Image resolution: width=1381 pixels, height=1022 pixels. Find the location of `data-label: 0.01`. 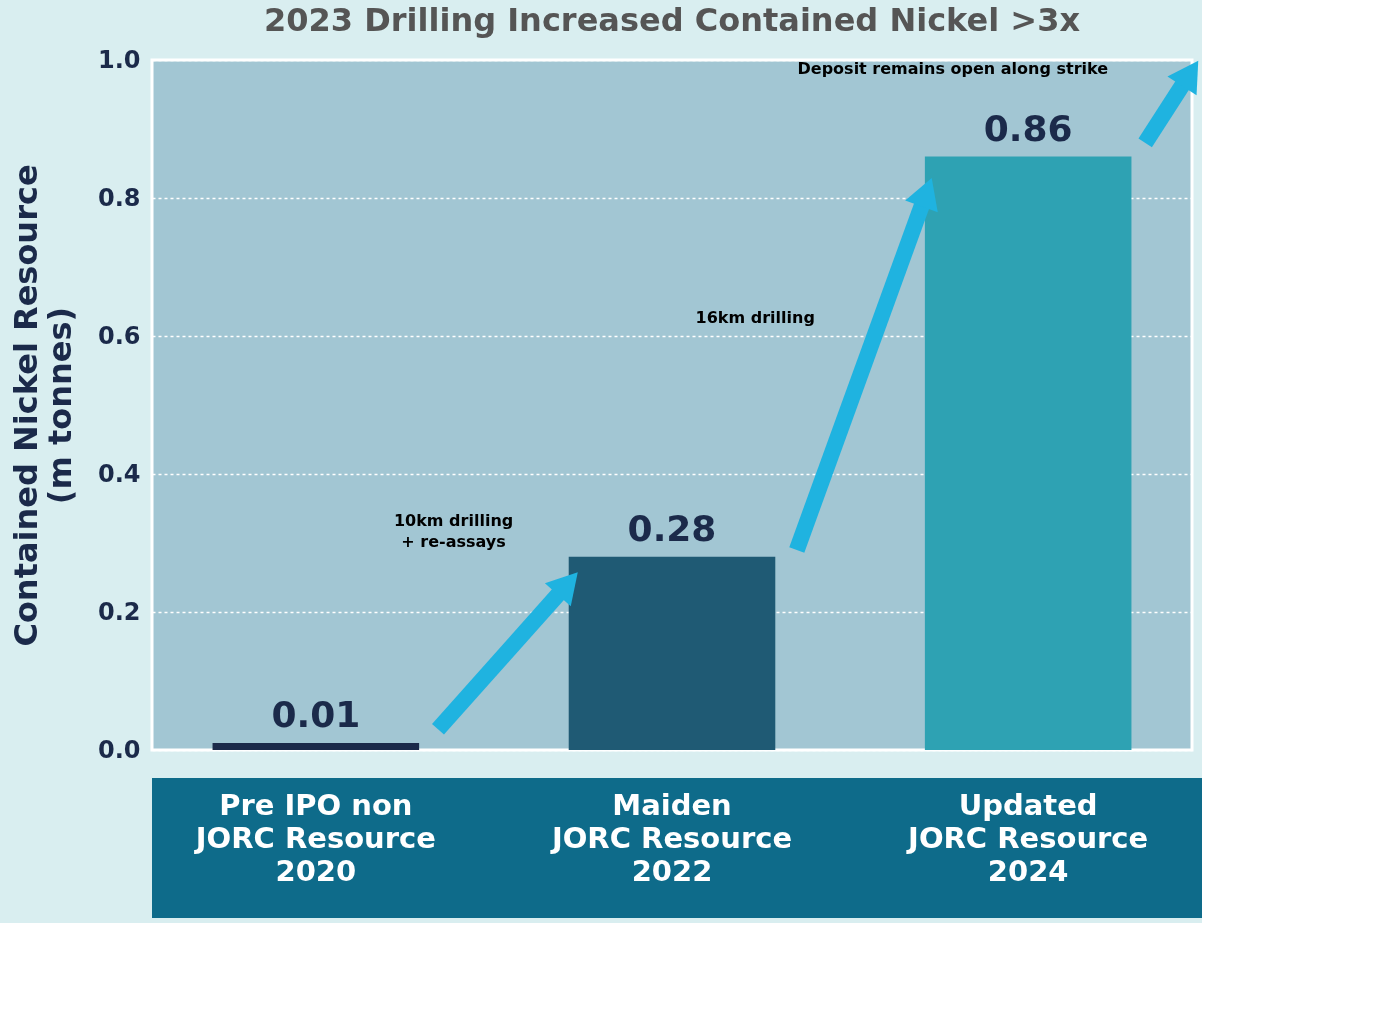

data-label: 0.01 is located at coordinates (316, 715).